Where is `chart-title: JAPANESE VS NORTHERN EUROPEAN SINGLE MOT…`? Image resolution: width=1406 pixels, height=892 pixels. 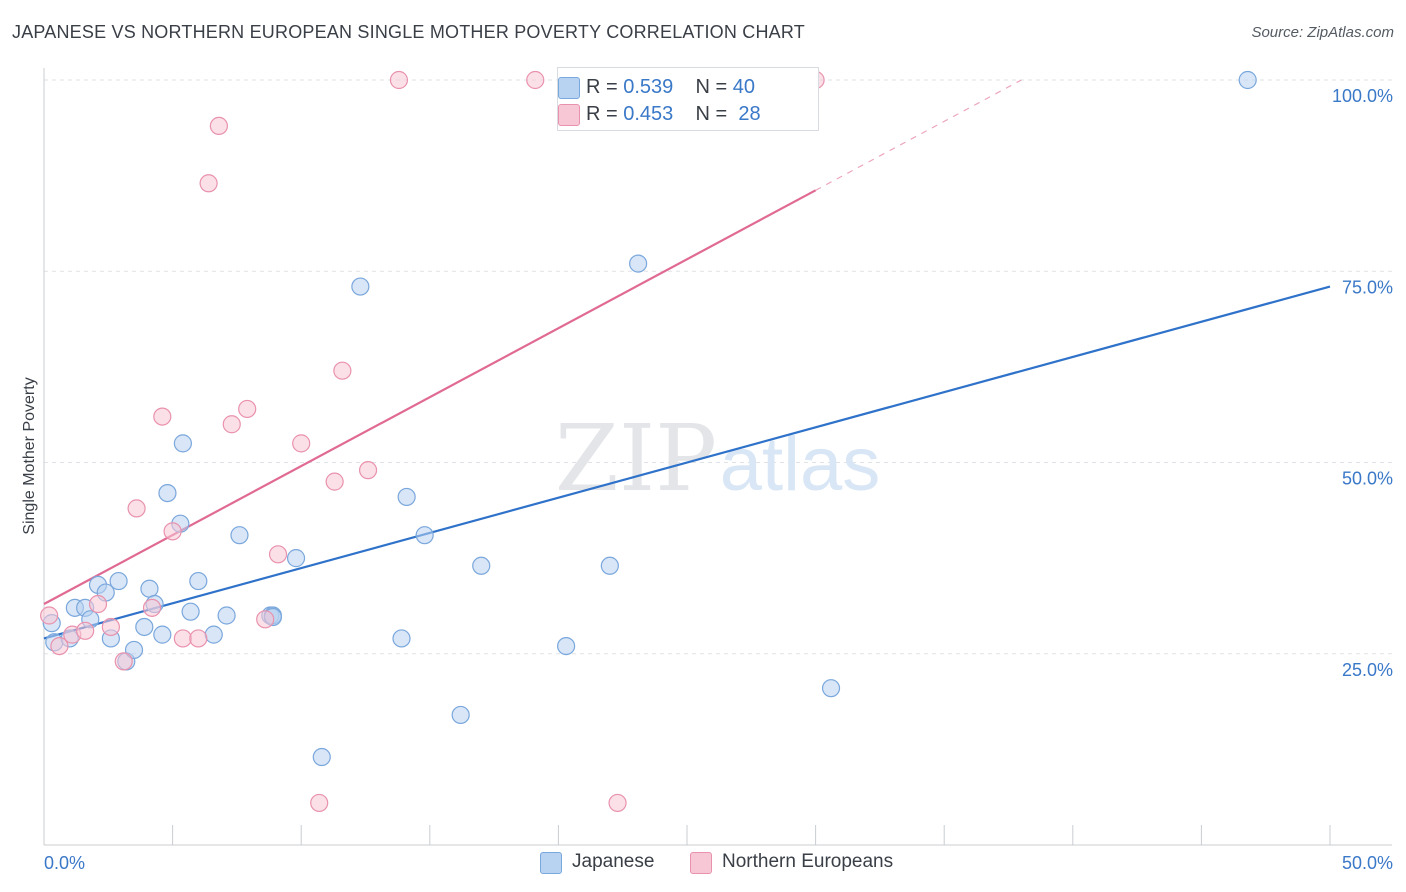 chart-title: JAPANESE VS NORTHERN EUROPEAN SINGLE MOT… is located at coordinates (408, 32).